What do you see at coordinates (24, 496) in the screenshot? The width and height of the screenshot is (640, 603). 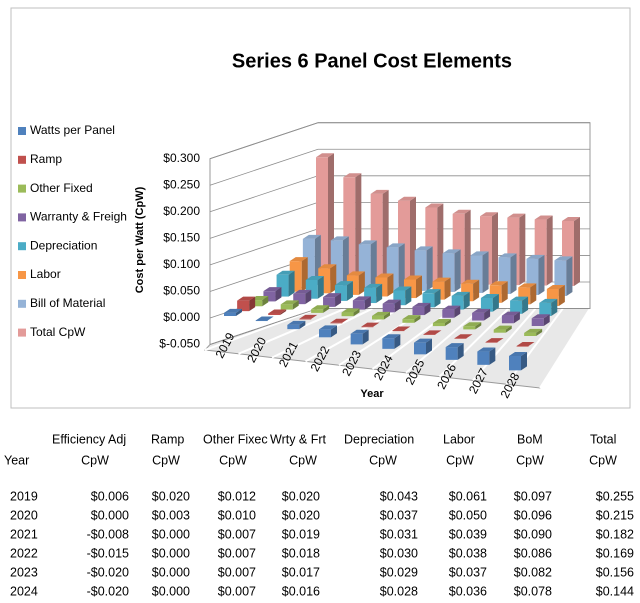 I see `table-cell: 2019` at bounding box center [24, 496].